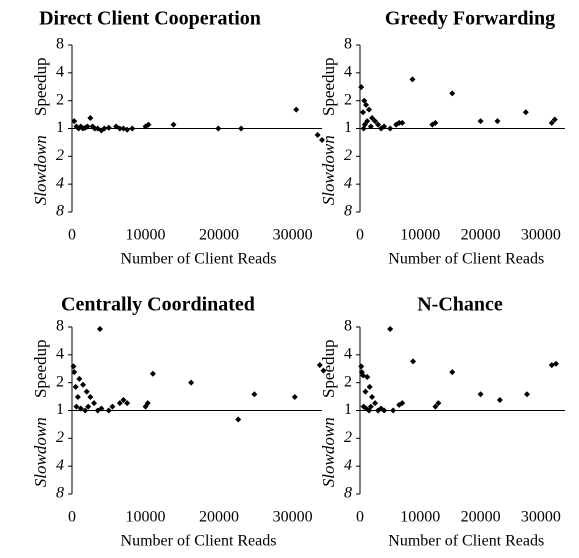 This screenshot has width=579, height=558. I want to click on panel-title: N-Chance, so click(460, 305).